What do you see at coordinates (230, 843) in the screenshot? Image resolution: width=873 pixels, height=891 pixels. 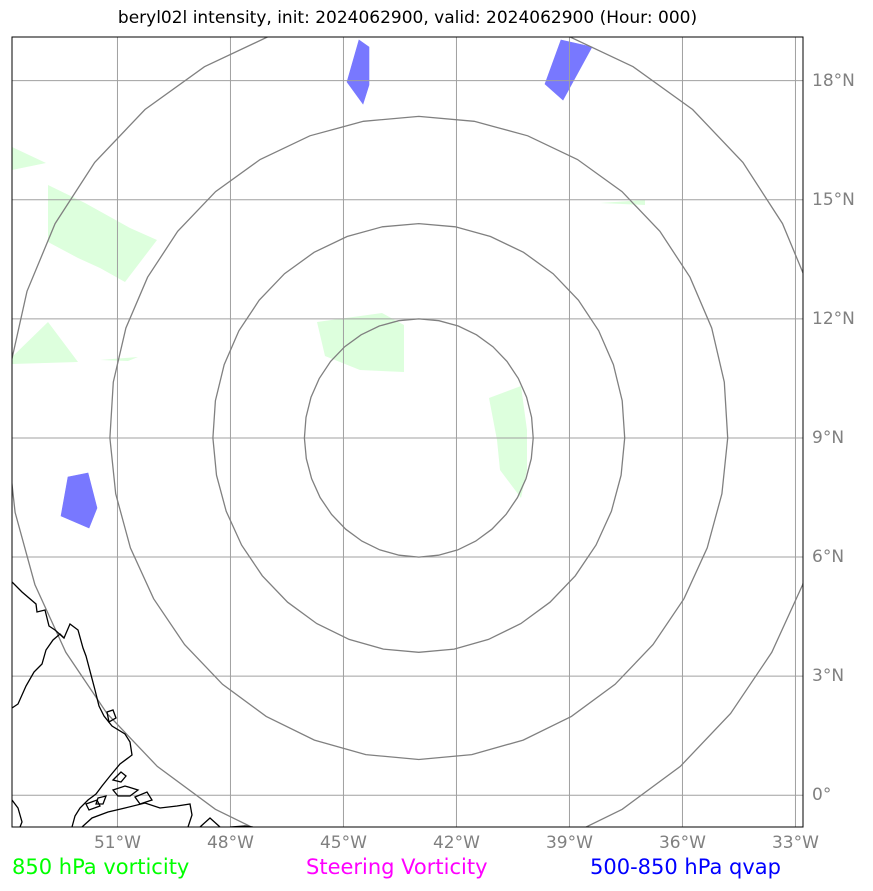 I see `x-tick-label: 48°W` at bounding box center [230, 843].